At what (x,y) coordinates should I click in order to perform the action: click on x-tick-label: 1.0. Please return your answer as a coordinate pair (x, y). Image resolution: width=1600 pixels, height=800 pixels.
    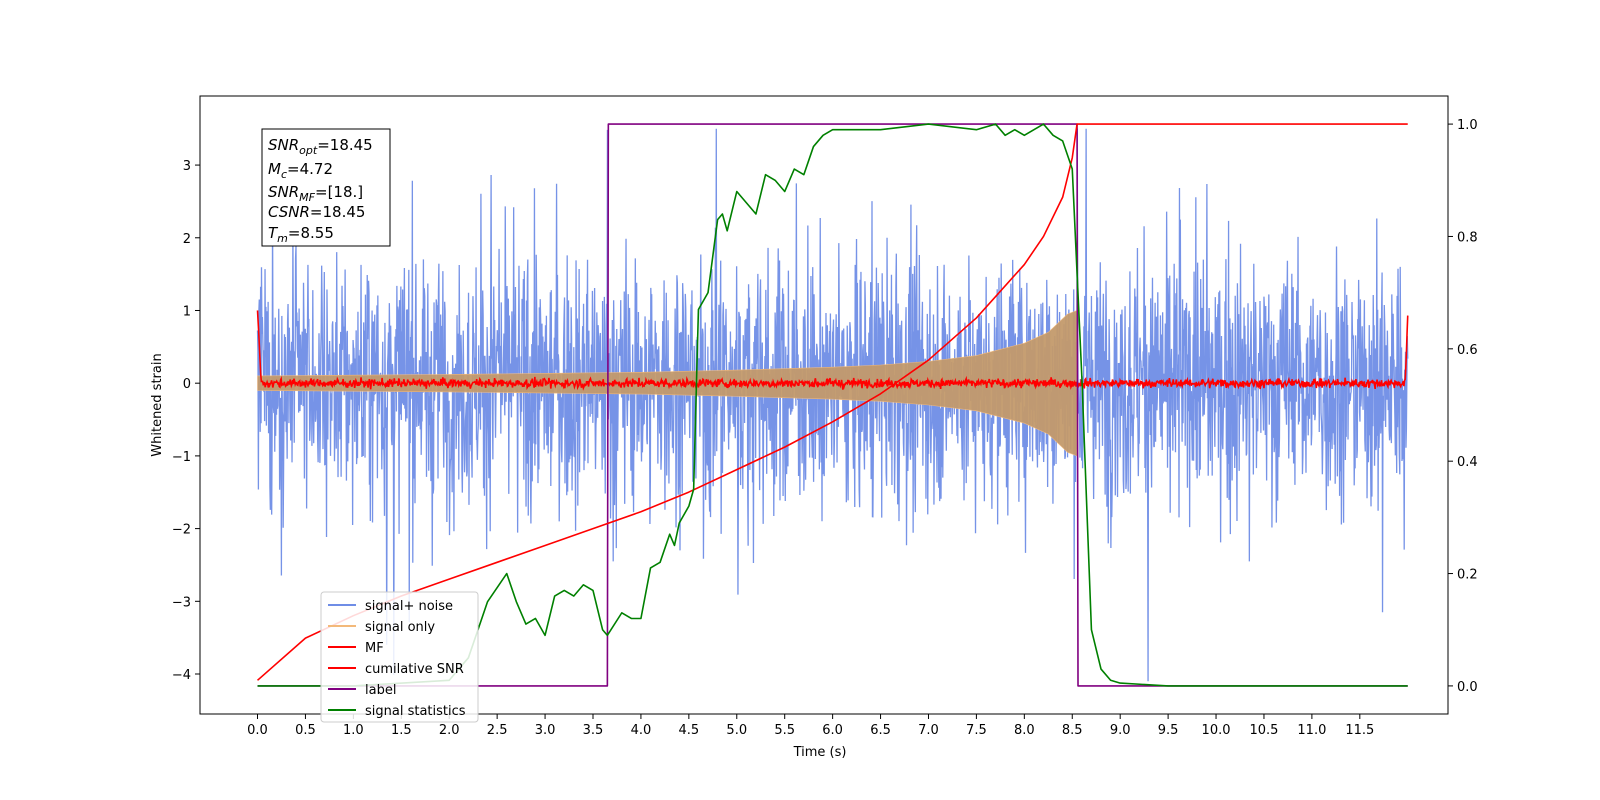
    Looking at the image, I should click on (353, 730).